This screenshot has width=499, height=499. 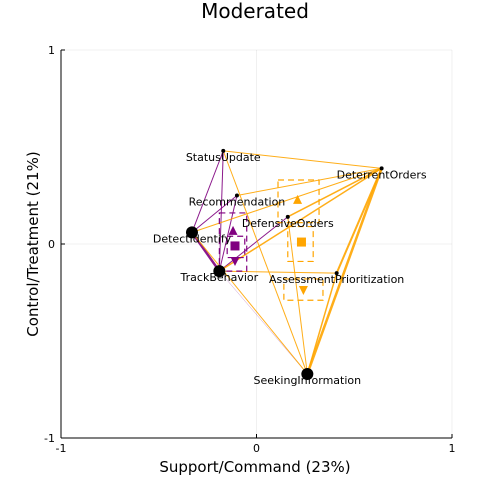 What do you see at coordinates (237, 202) in the screenshot?
I see `point-label-recommendation: Recommendation` at bounding box center [237, 202].